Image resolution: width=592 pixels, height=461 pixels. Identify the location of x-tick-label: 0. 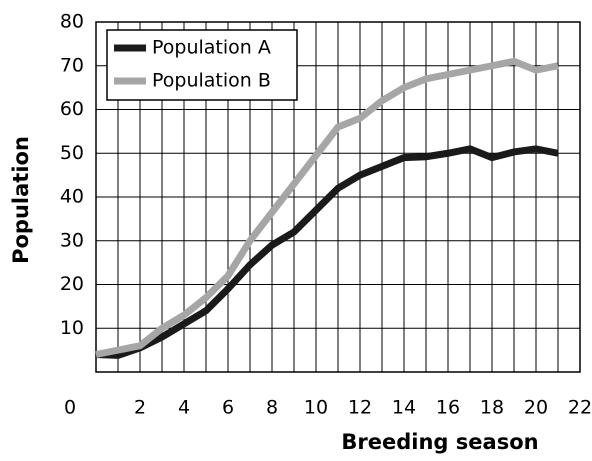
(70, 408).